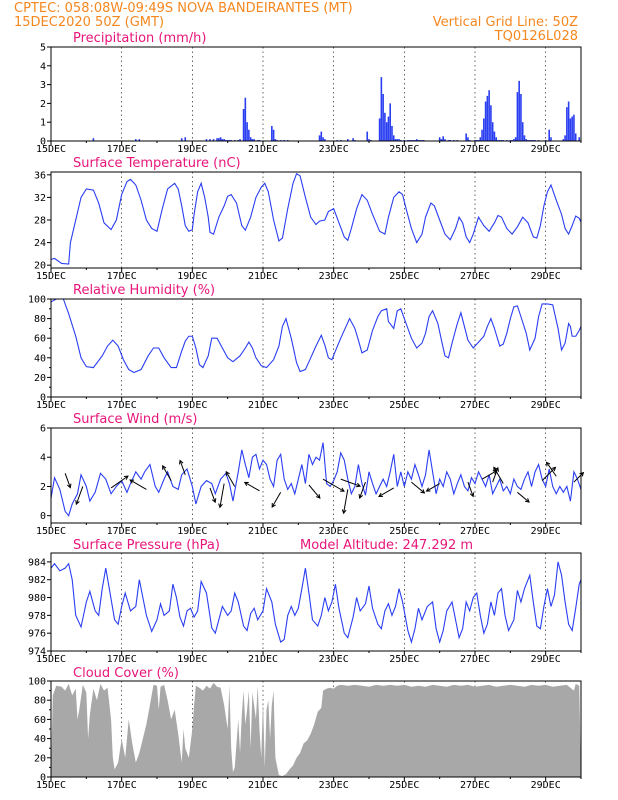 Image resolution: width=618 pixels, height=800 pixels. Describe the element at coordinates (89, 22) in the screenshot. I see `header-date: 15DEC2020 50Z (GMT)` at that location.